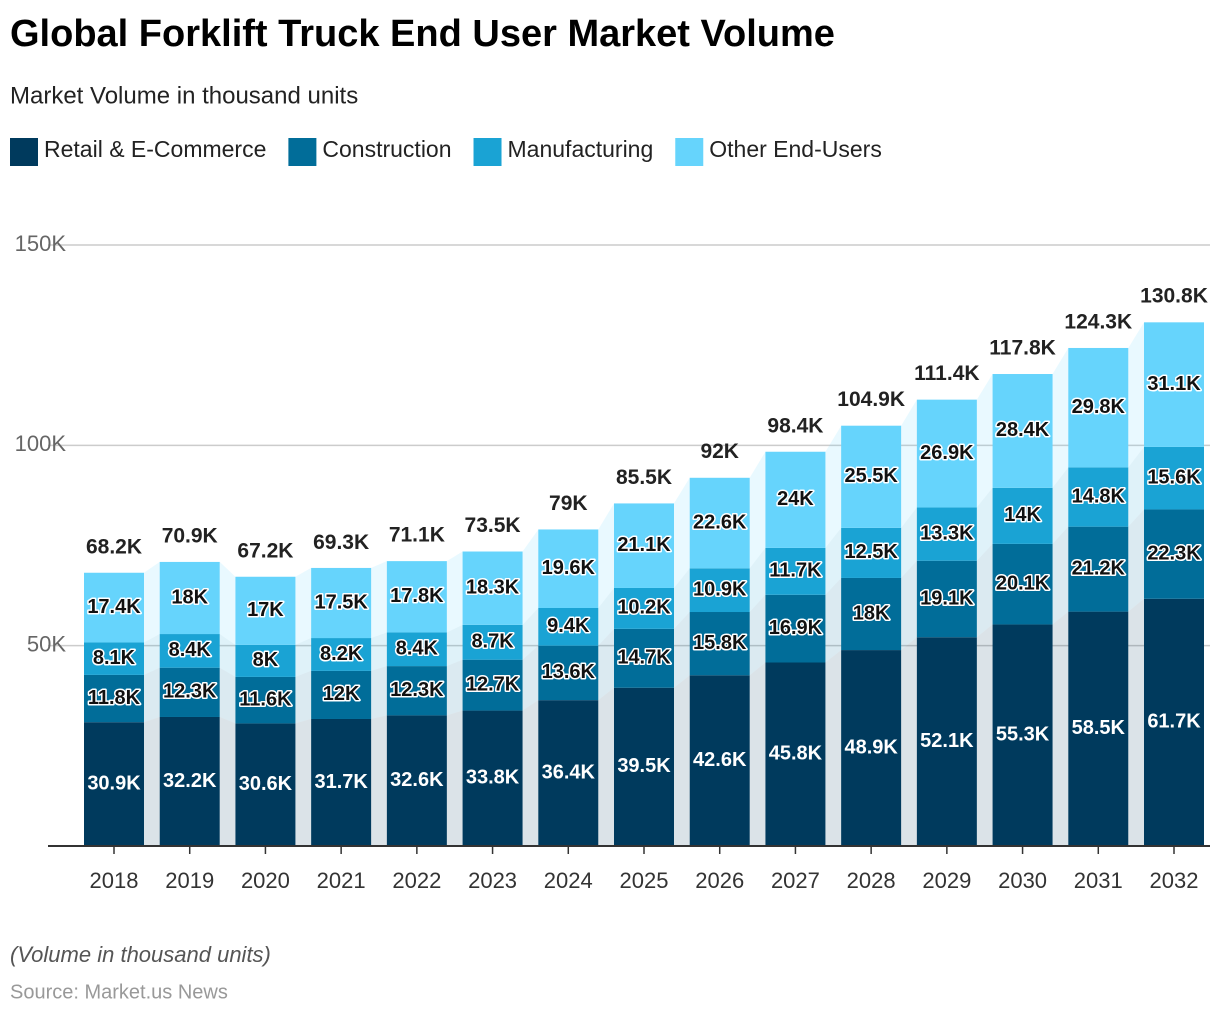 This screenshot has height=1023, width=1220. Describe the element at coordinates (644, 880) in the screenshot. I see `x-tick-label: 2025` at that location.